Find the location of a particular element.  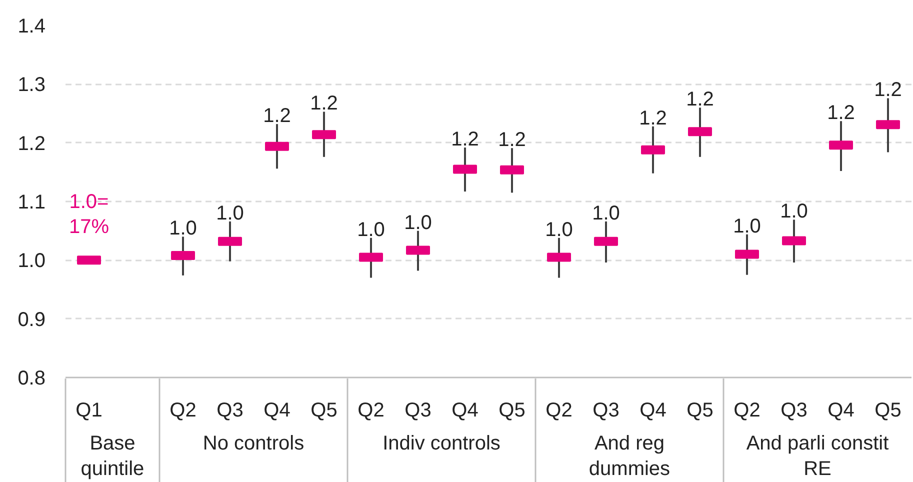

x-tick-label: Q1 is located at coordinates (89, 411).